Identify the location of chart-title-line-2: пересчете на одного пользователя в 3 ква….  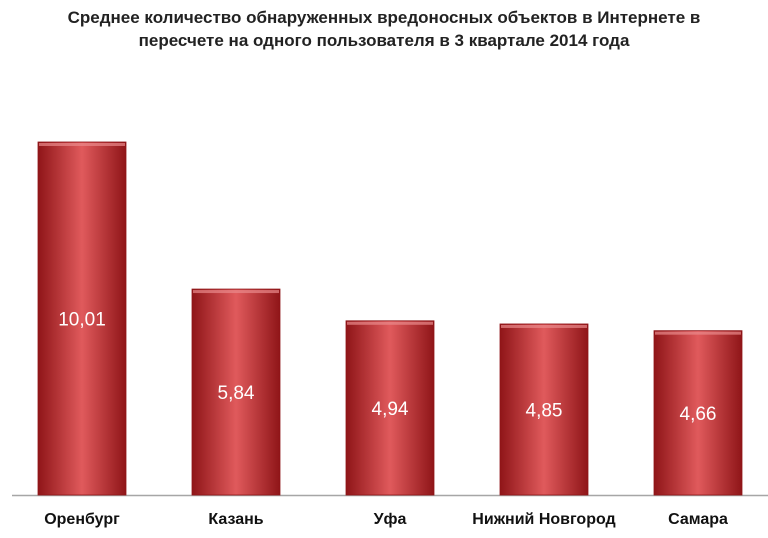
(384, 40).